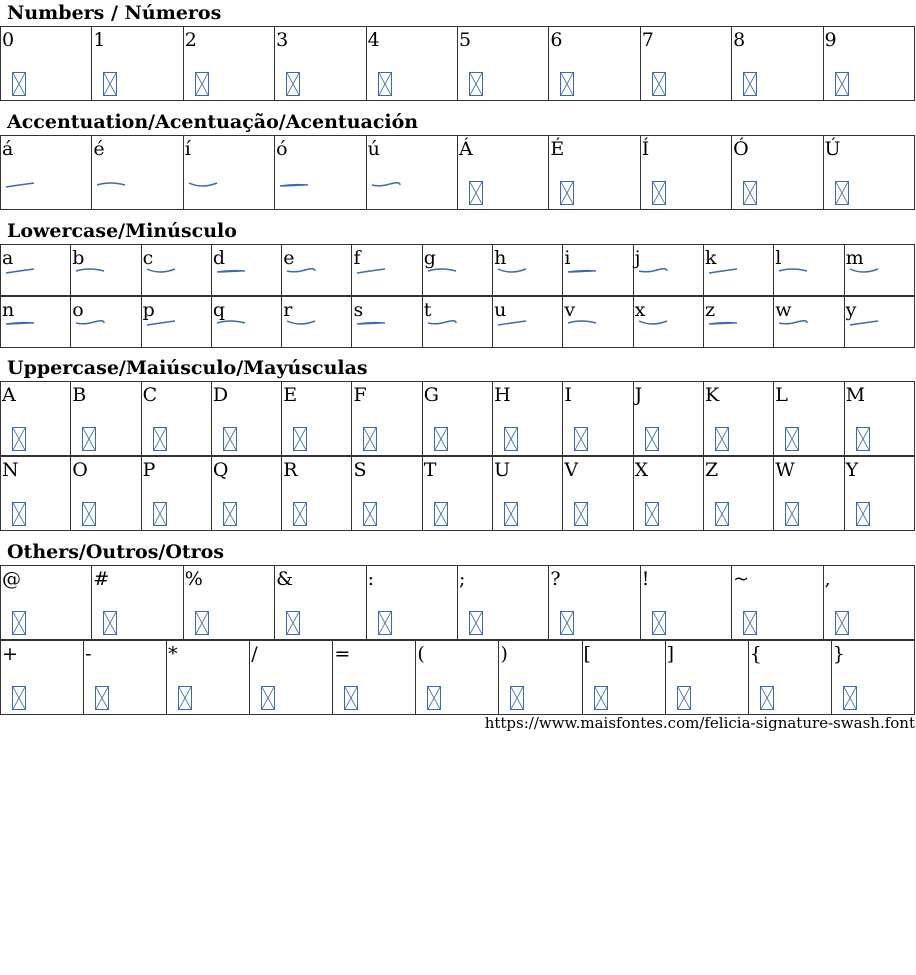 This screenshot has width=916, height=975. Describe the element at coordinates (229, 172) in the screenshot. I see `glyph-cell: í` at that location.